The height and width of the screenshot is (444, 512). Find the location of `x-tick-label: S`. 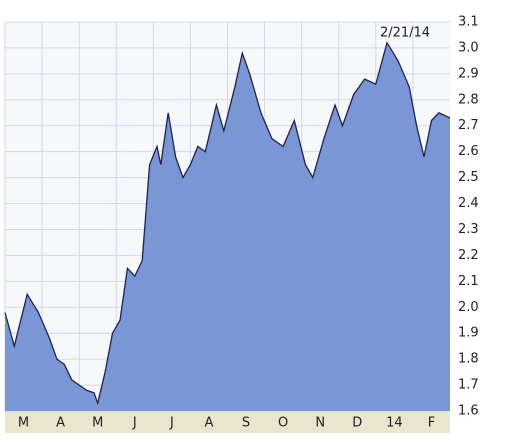

x-tick-label: S is located at coordinates (246, 423).